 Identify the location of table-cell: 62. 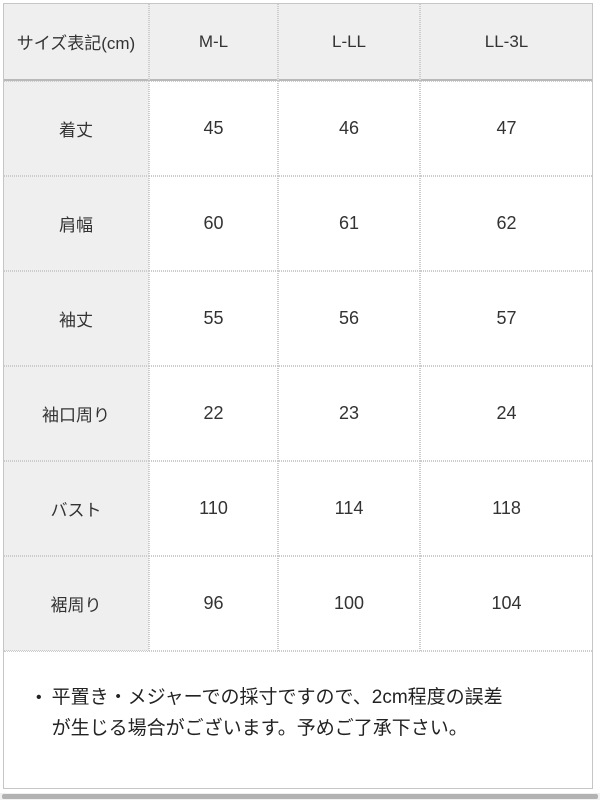
(506, 223).